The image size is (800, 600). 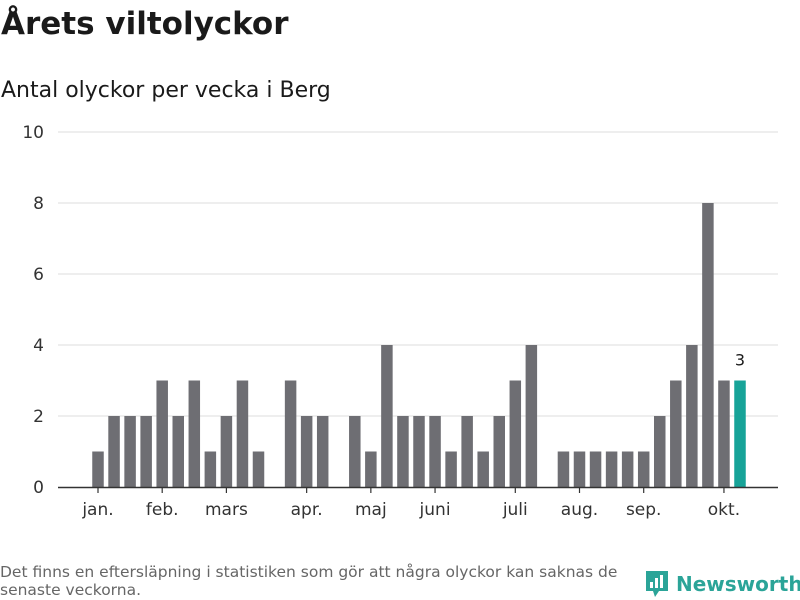 I want to click on y-tick-label: 4, so click(x=38, y=346).